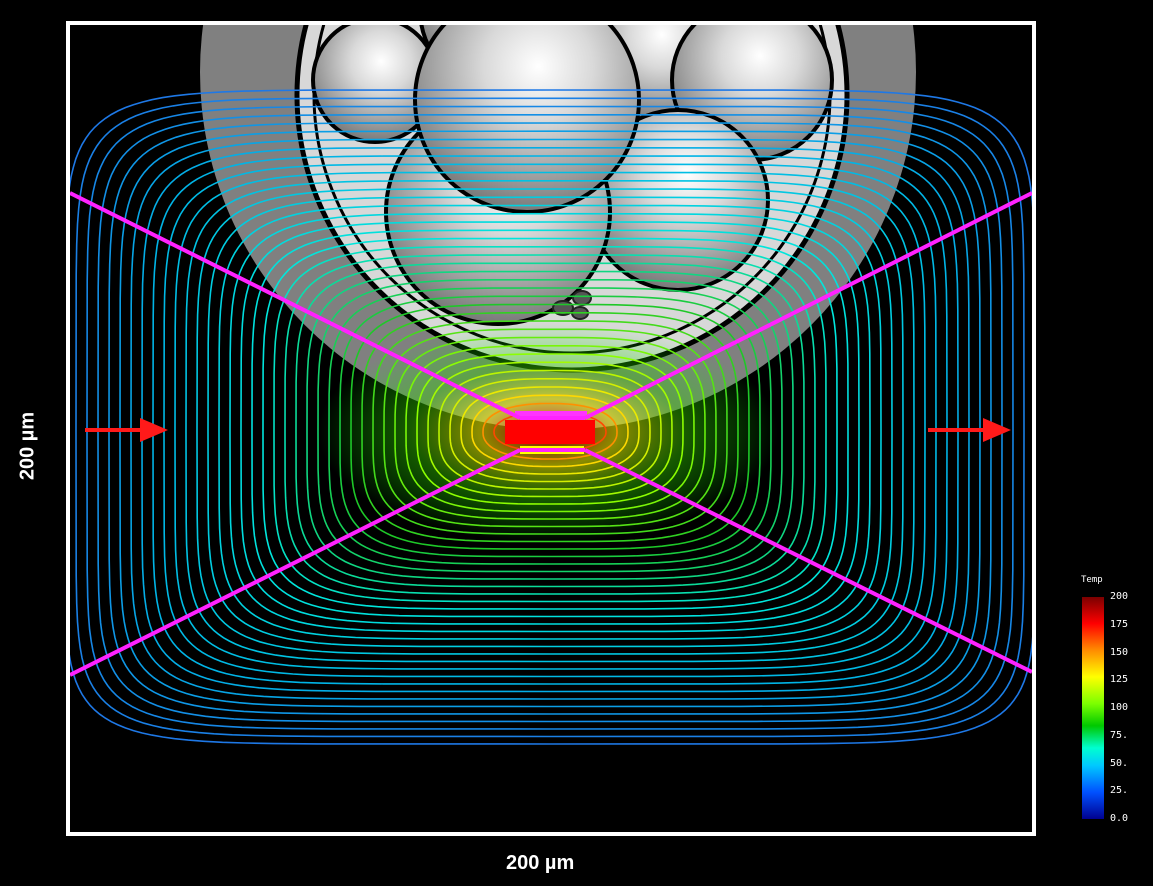 Image resolution: width=1153 pixels, height=886 pixels. I want to click on colorbar-tick-label: 25., so click(1119, 791).